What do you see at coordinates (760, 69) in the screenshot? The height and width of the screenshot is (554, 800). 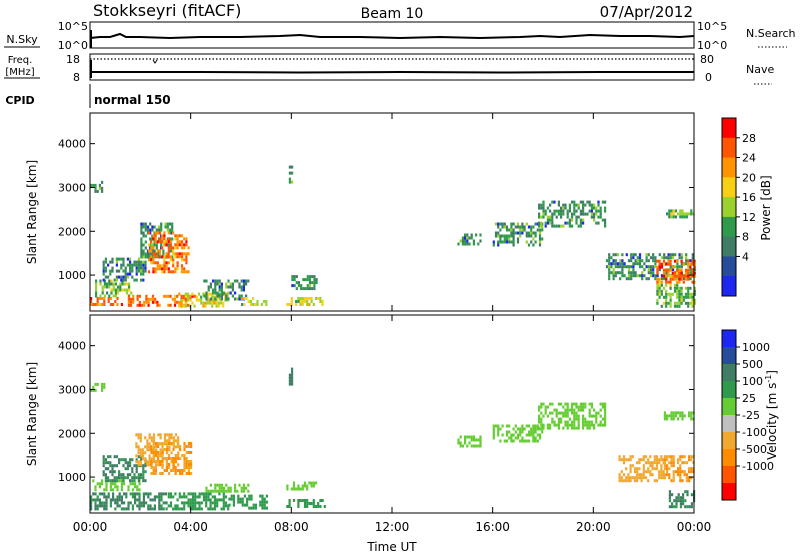 I see `nave-label: Nave` at bounding box center [760, 69].